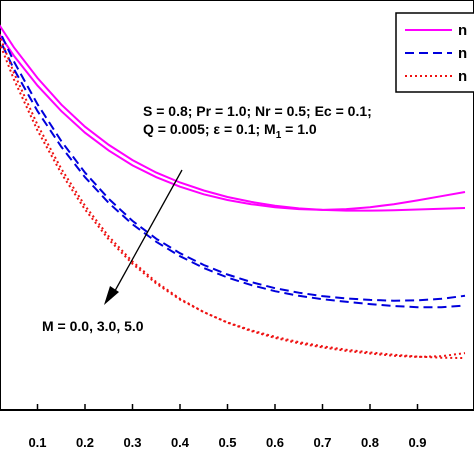  Describe the element at coordinates (111, 295) in the screenshot. I see `annotation-arrowhead` at that location.